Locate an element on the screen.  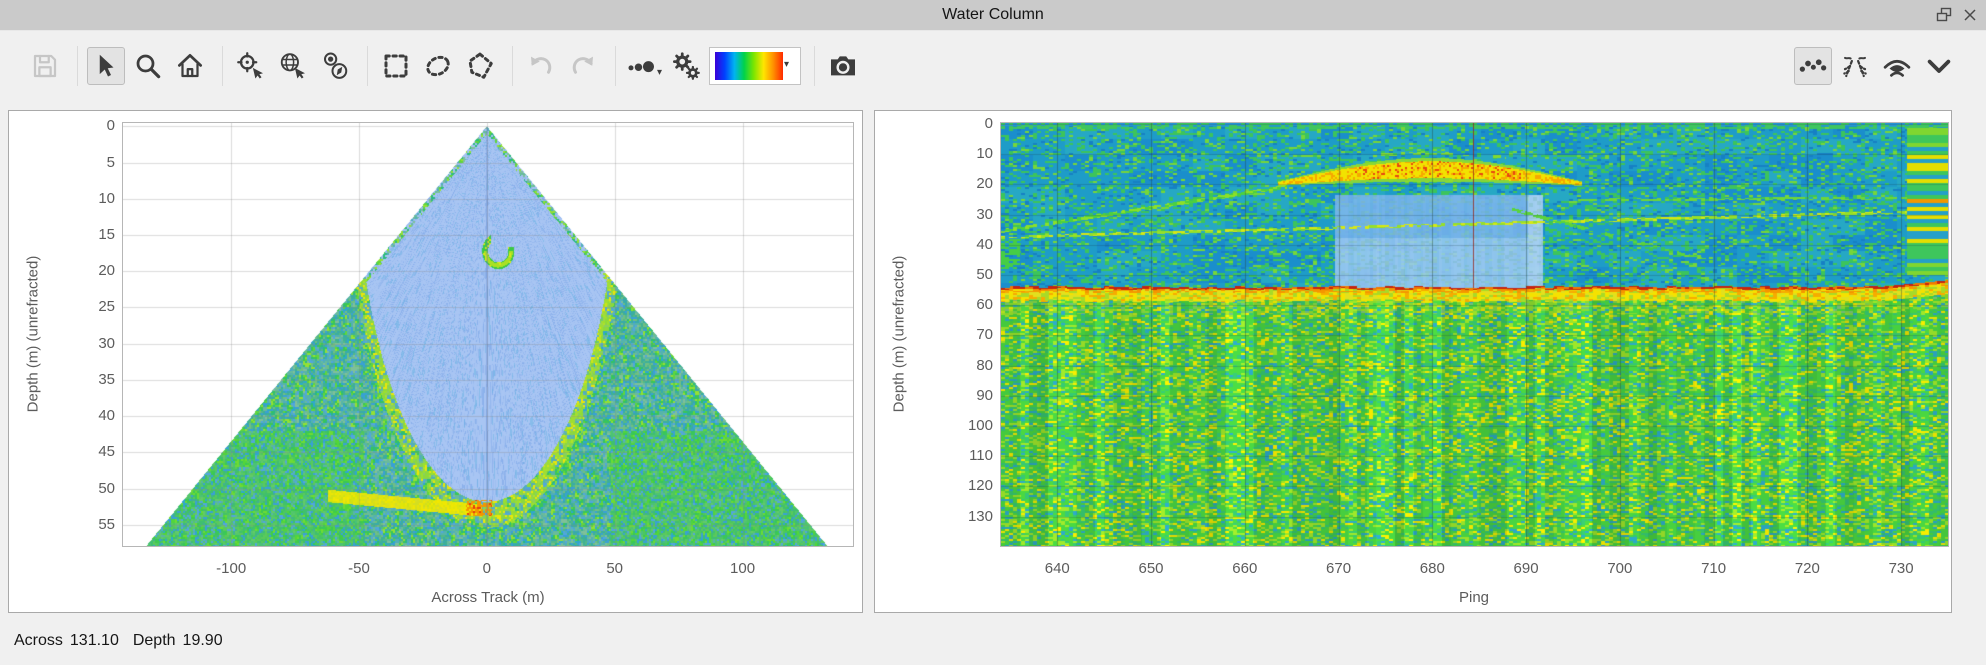
chevron-down-icon is located at coordinates (1939, 66).